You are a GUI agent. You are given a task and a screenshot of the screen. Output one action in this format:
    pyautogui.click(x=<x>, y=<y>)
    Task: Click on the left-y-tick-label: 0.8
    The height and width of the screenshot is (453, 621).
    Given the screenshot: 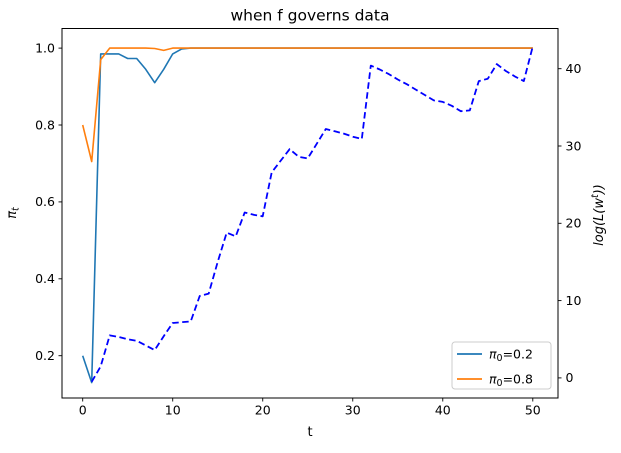 What is the action you would take?
    pyautogui.click(x=45, y=124)
    